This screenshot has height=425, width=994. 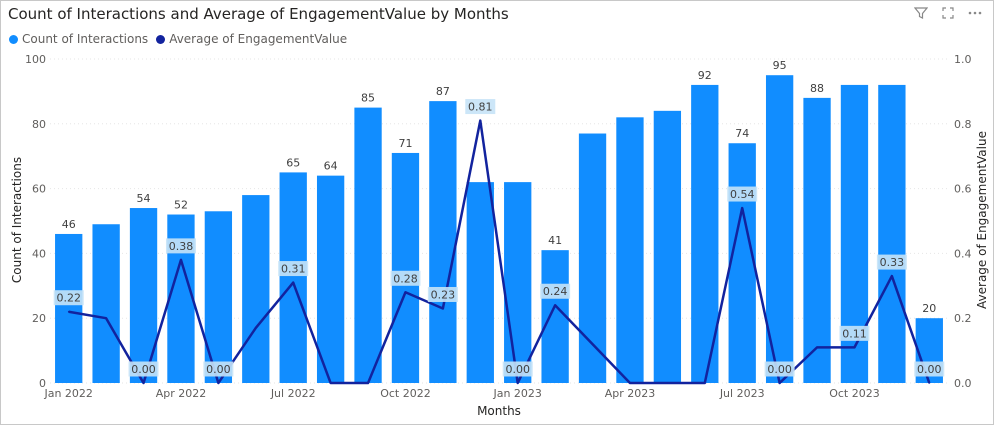 I want to click on line-data-label: 0.38, so click(x=181, y=246).